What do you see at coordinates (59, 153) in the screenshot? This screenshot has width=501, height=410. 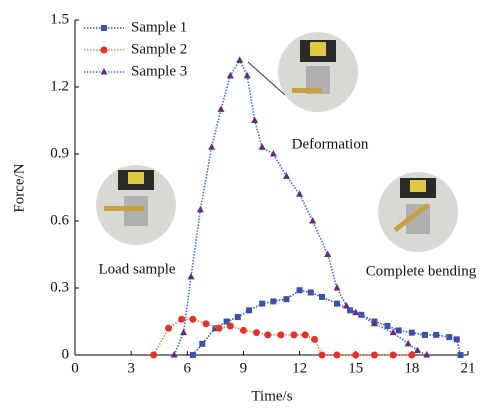 I see `y-tick-label: 0.9` at bounding box center [59, 153].